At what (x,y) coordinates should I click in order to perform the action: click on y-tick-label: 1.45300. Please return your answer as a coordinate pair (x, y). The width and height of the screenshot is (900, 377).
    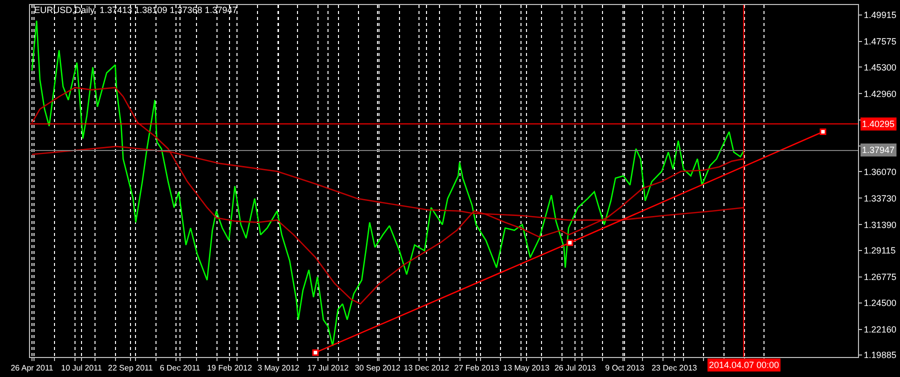
    Looking at the image, I should click on (880, 67).